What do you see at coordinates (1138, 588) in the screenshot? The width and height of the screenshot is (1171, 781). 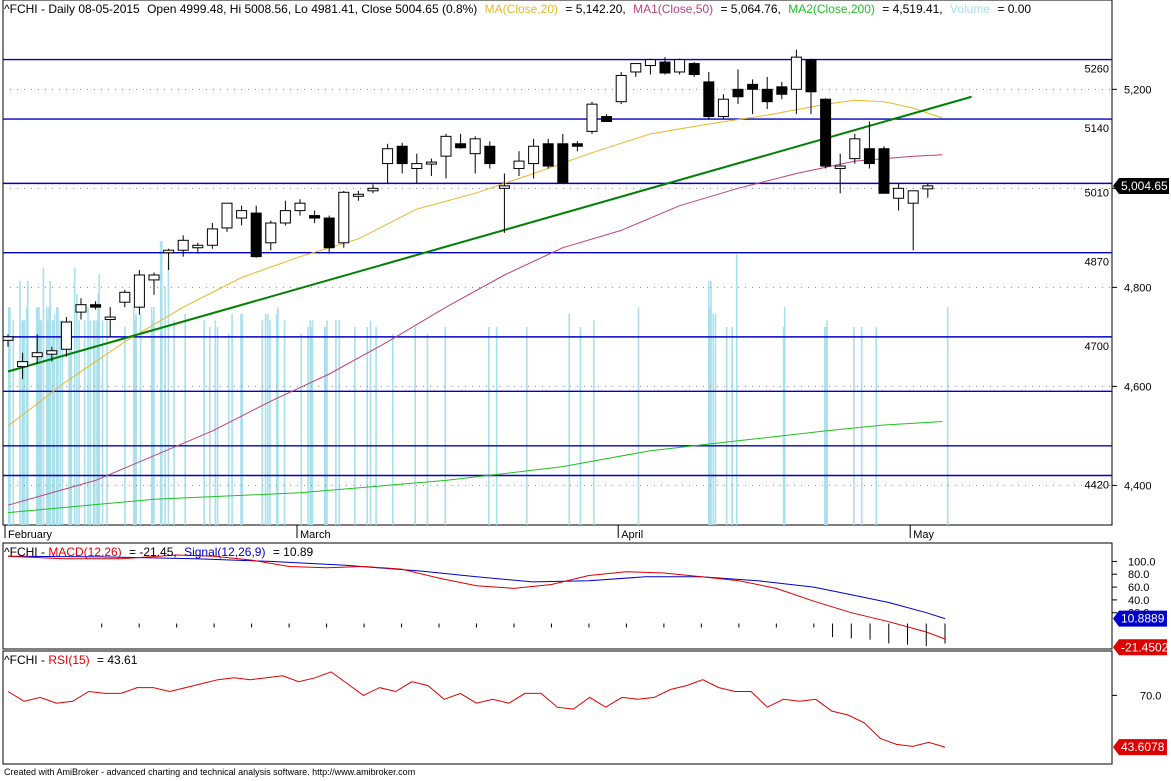 I see `axis-tick-label: 60.0` at bounding box center [1138, 588].